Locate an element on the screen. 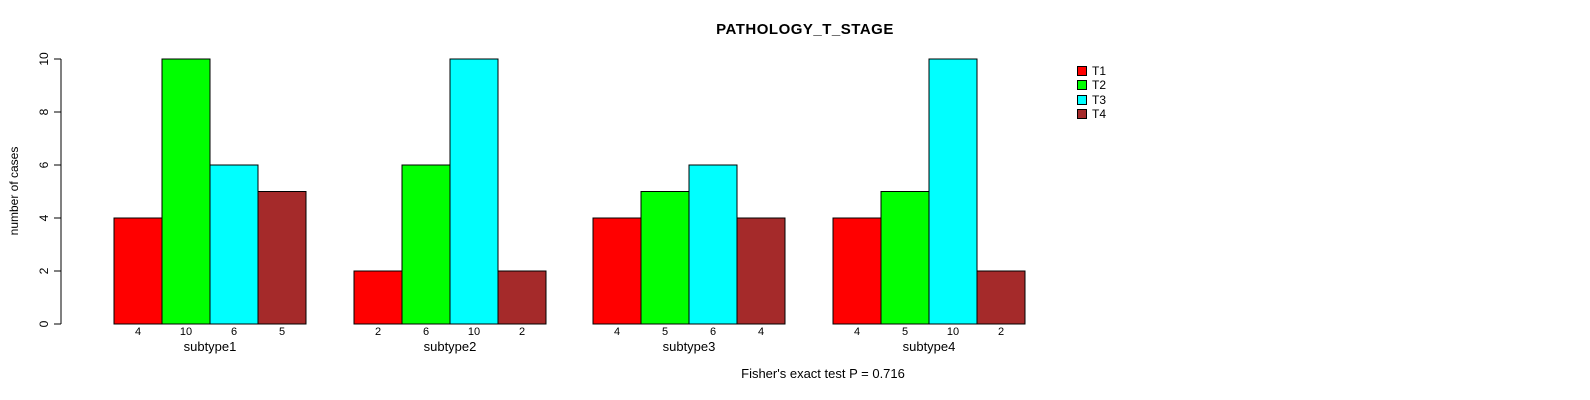 Image resolution: width=1590 pixels, height=400 pixels. bar-subtype4-T2 is located at coordinates (905, 258).